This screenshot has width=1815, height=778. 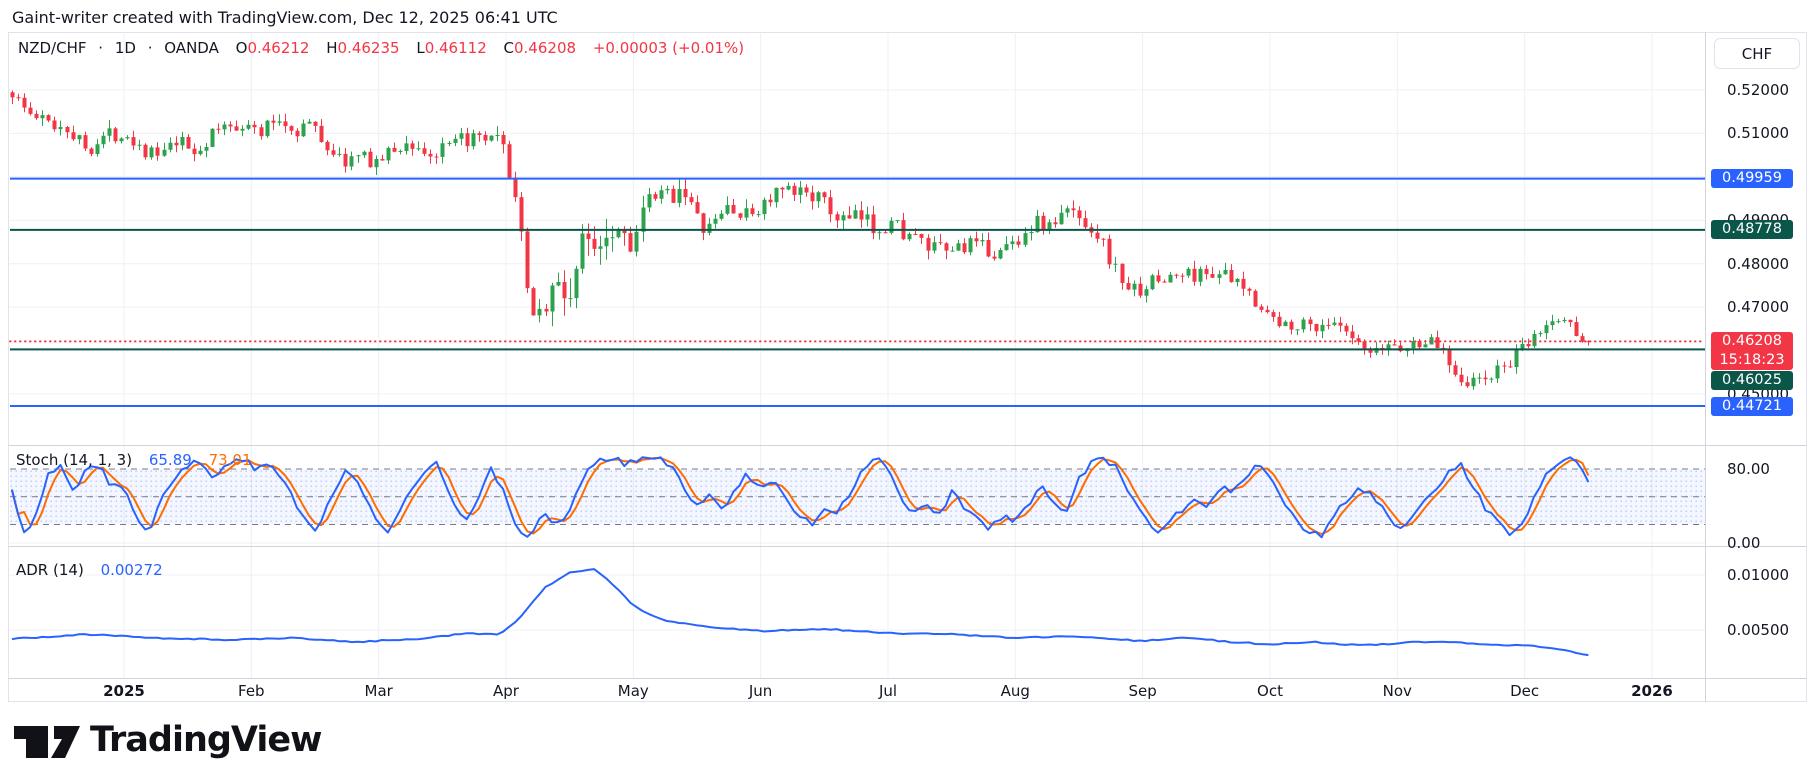 What do you see at coordinates (856, 690) in the screenshot?
I see `time-axis` at bounding box center [856, 690].